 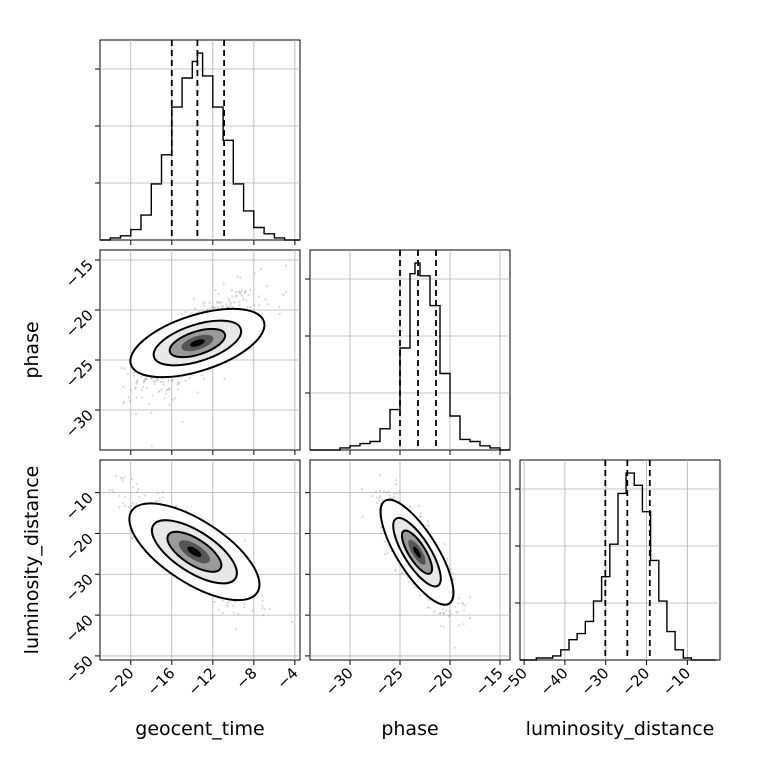 What do you see at coordinates (417, 552) in the screenshot?
I see `contour-luminosity-distance-vs-phase` at bounding box center [417, 552].